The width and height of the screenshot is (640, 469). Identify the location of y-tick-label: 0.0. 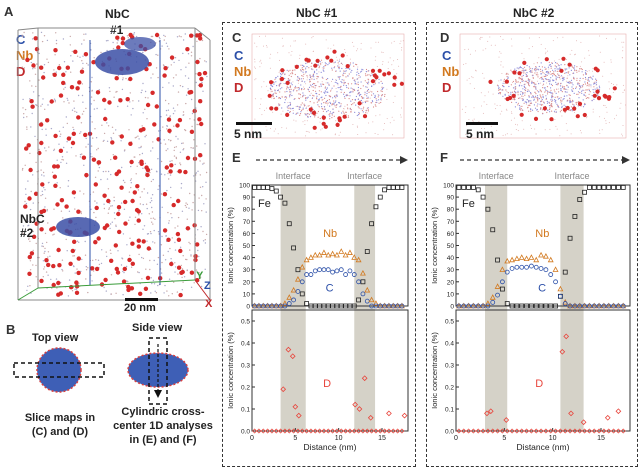
(245, 432).